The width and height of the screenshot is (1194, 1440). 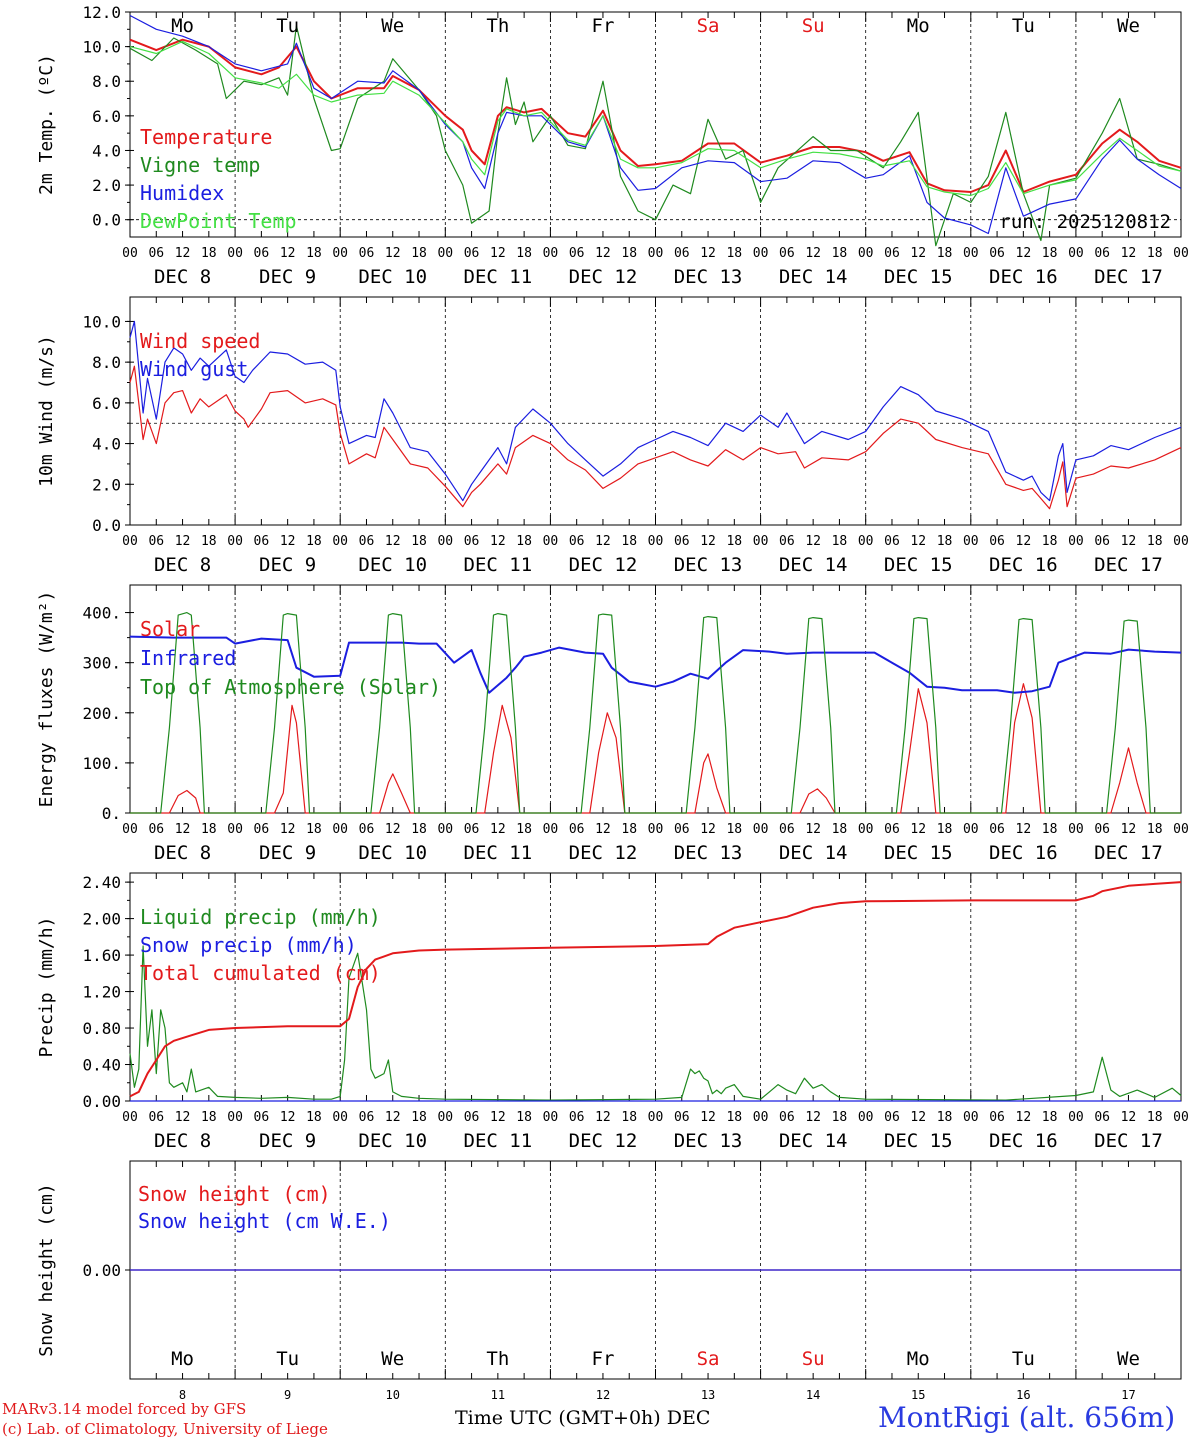 What do you see at coordinates (655, 1023) in the screenshot?
I see `series-line-liquid-precip-mm-h-` at bounding box center [655, 1023].